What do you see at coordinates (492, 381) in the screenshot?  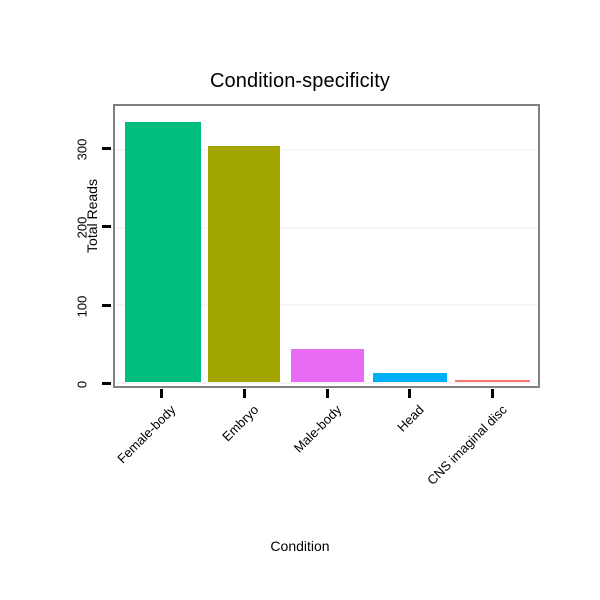 I see `bar-cns-imaginal-disc` at bounding box center [492, 381].